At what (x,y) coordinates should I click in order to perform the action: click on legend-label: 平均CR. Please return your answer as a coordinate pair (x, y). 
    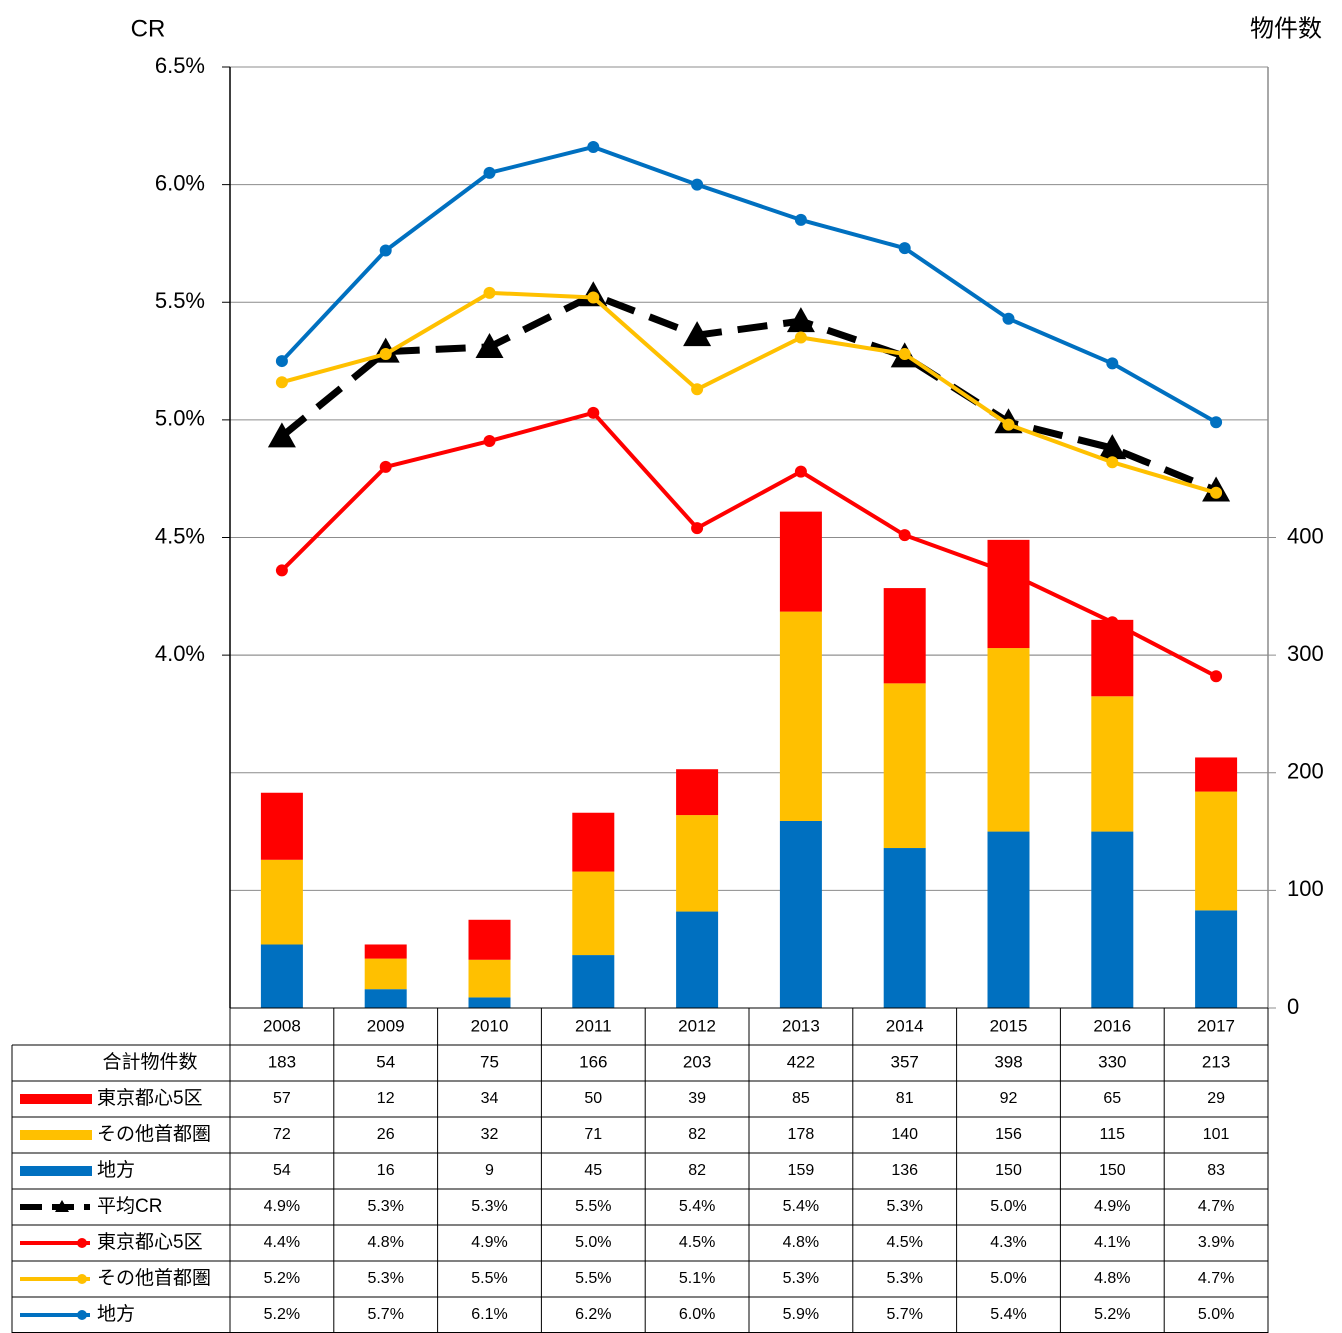
    Looking at the image, I should click on (129, 1206).